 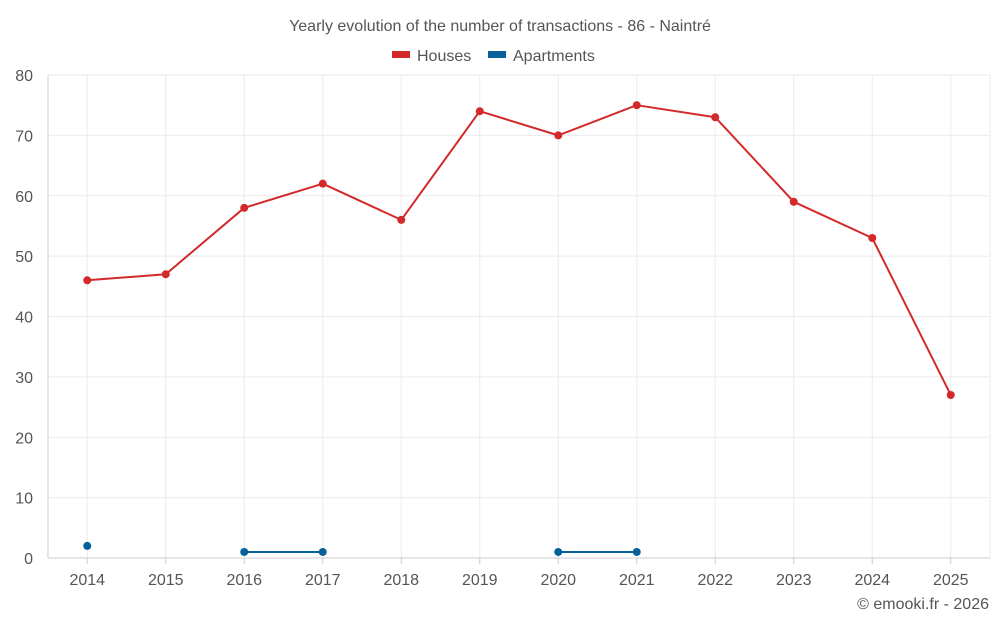 What do you see at coordinates (950, 394) in the screenshot?
I see `point-houses-2025` at bounding box center [950, 394].